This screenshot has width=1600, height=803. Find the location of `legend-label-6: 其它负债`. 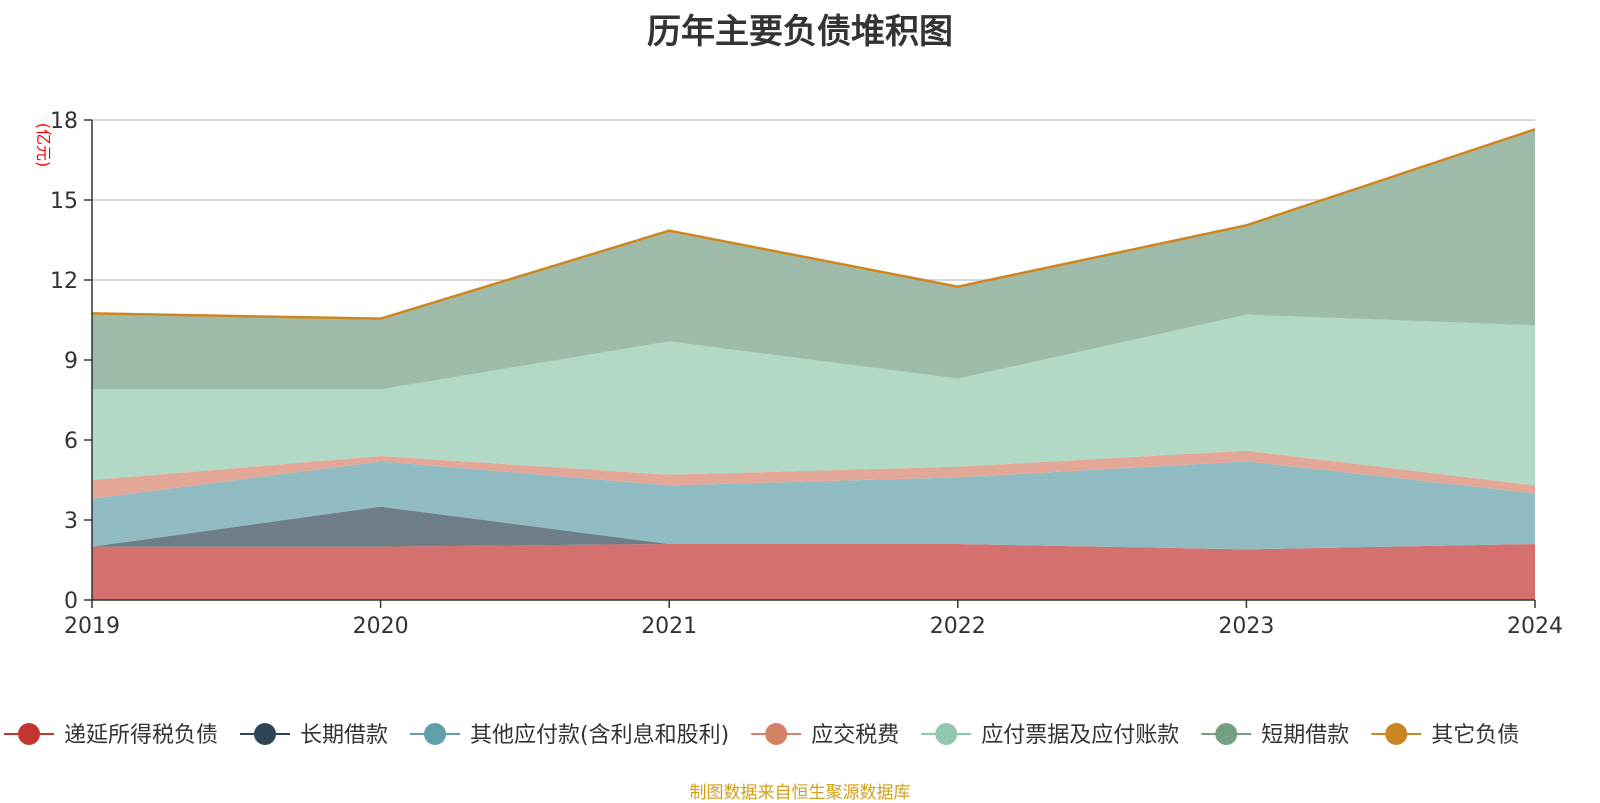

legend-label-6: 其它负债 is located at coordinates (1475, 735).